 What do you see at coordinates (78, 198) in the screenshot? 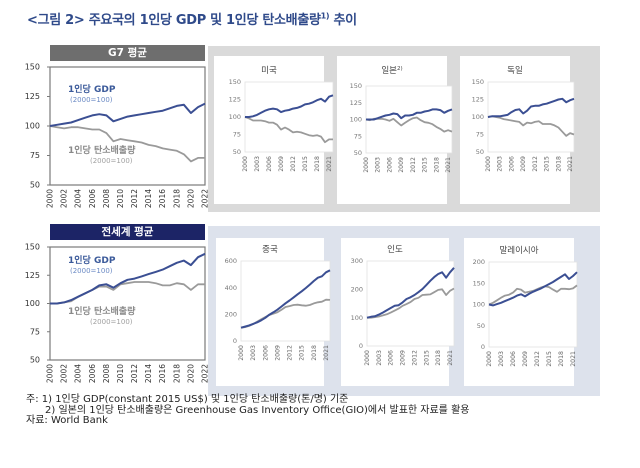
I see `x-tick-label: 2004` at bounding box center [78, 198].